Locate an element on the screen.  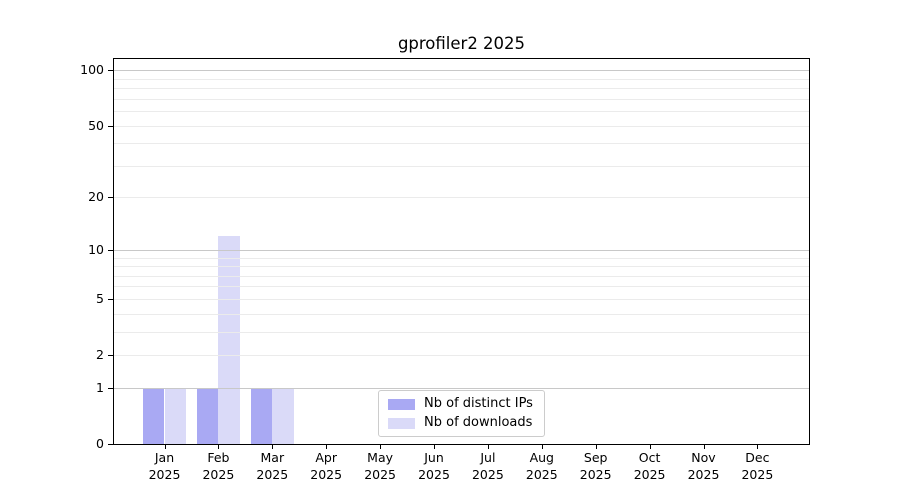
y-tick-label: 0 is located at coordinates (100, 443).